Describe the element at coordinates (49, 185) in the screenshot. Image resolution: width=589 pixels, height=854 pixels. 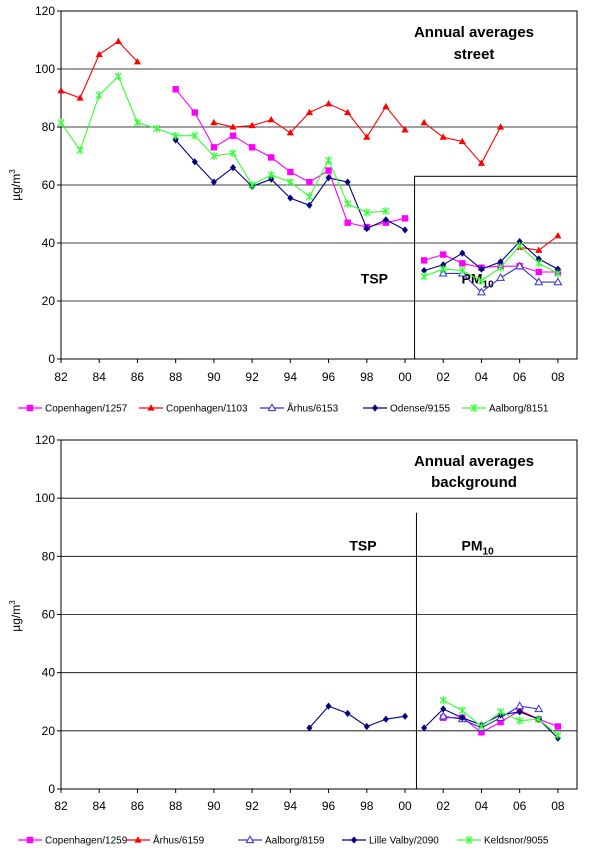
I see `y-tick-label: 60` at that location.